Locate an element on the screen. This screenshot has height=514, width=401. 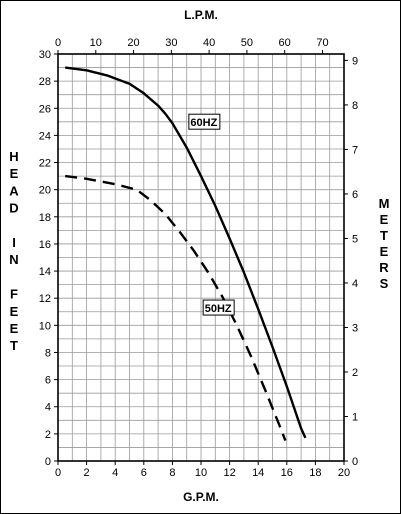
gpm-tick-label: 16 is located at coordinates (287, 473).